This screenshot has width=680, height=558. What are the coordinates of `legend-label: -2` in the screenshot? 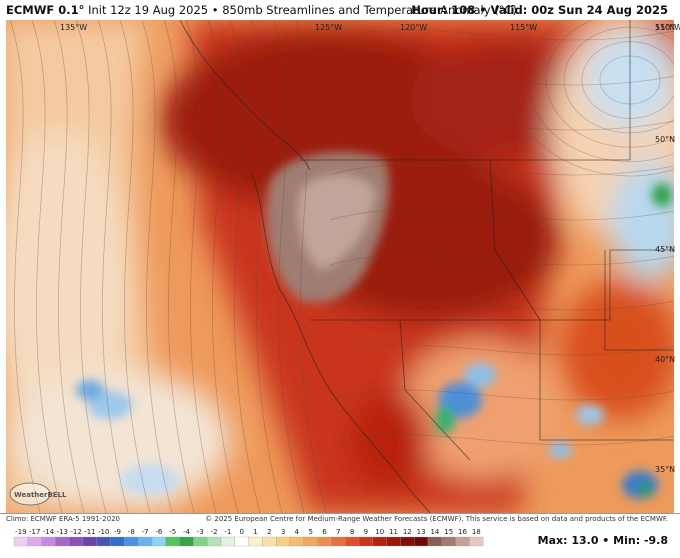 It's located at (214, 532).